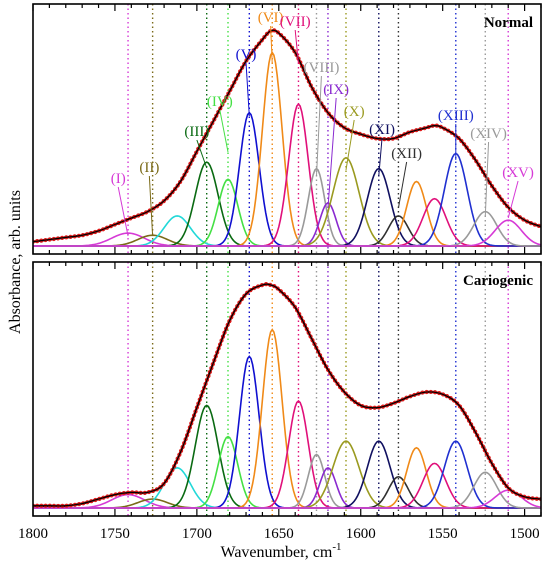  Describe the element at coordinates (295, 22) in the screenshot. I see `band-label-7: (VII)` at that location.